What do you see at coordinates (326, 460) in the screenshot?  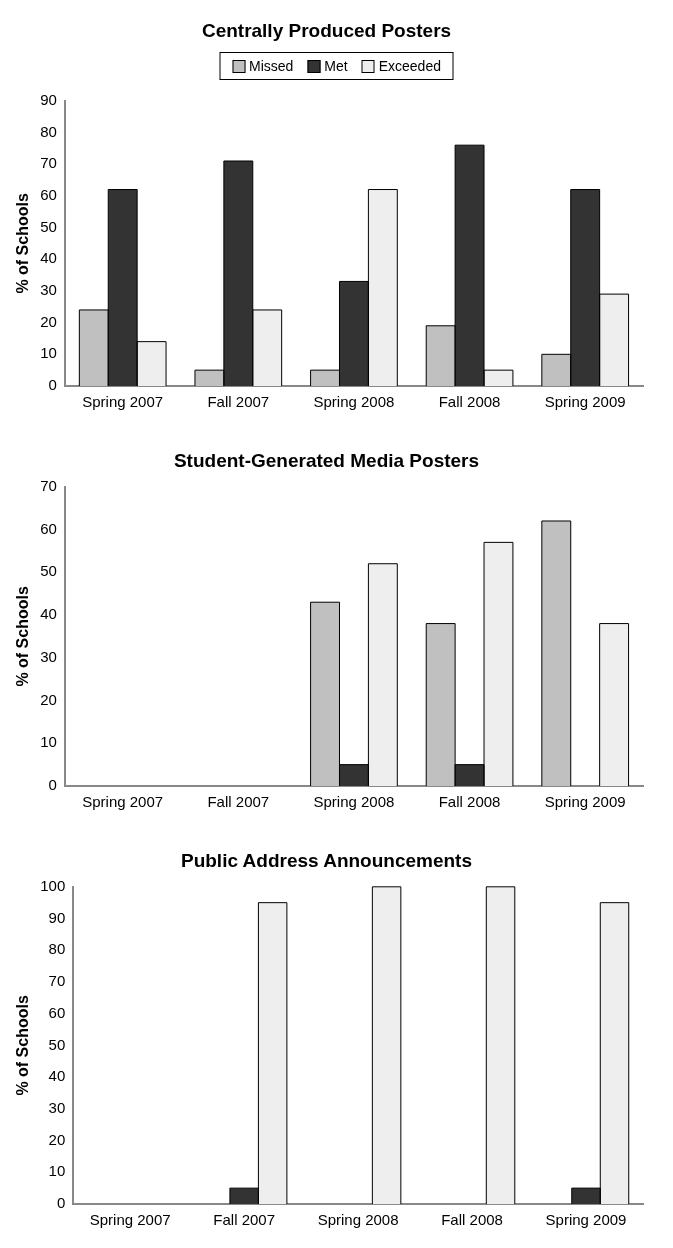 I see `chart-title: Student-Generated Media Posters` at bounding box center [326, 460].